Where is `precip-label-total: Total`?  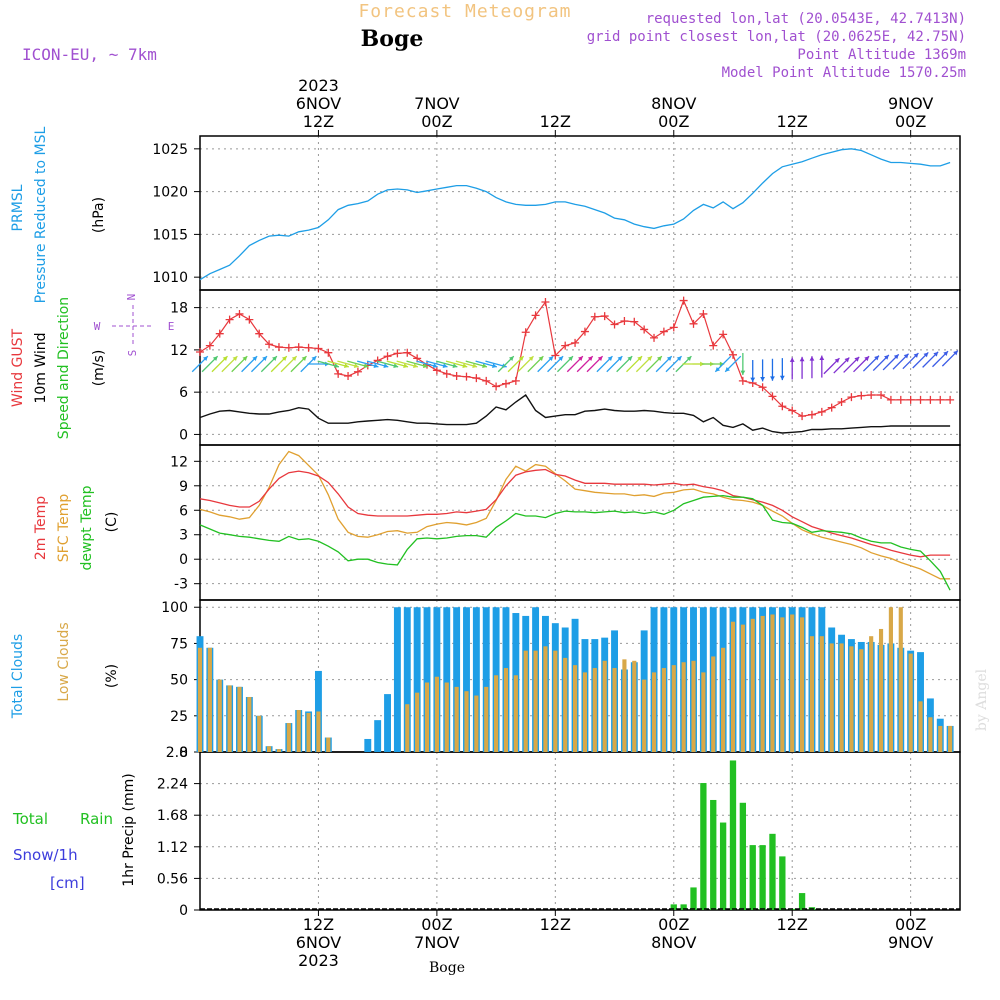
precip-label-total: Total is located at coordinates (30, 819).